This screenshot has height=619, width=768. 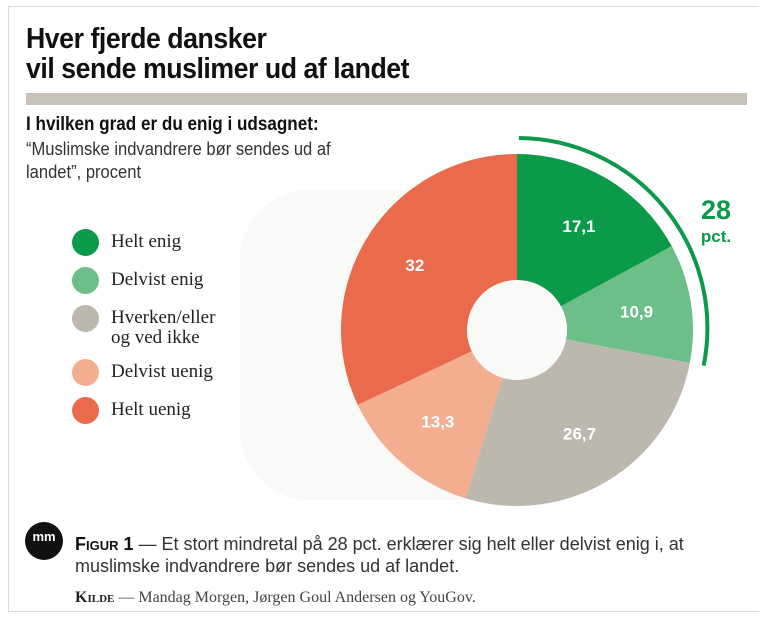 I want to click on legend-item: Helt enig, so click(x=181, y=242).